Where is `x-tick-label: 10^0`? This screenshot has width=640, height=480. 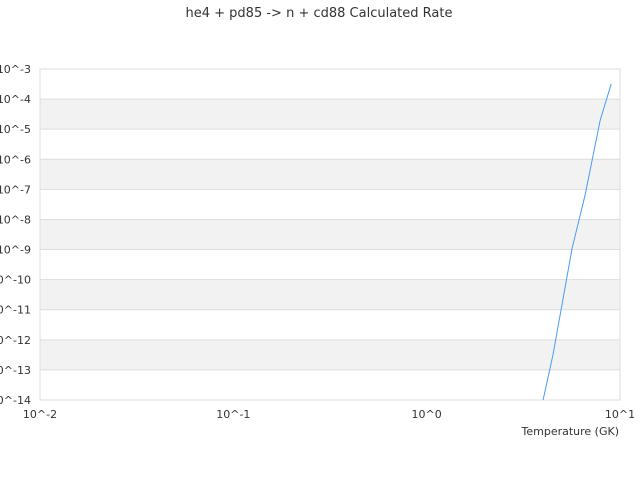 x-tick-label: 10^0 is located at coordinates (427, 414).